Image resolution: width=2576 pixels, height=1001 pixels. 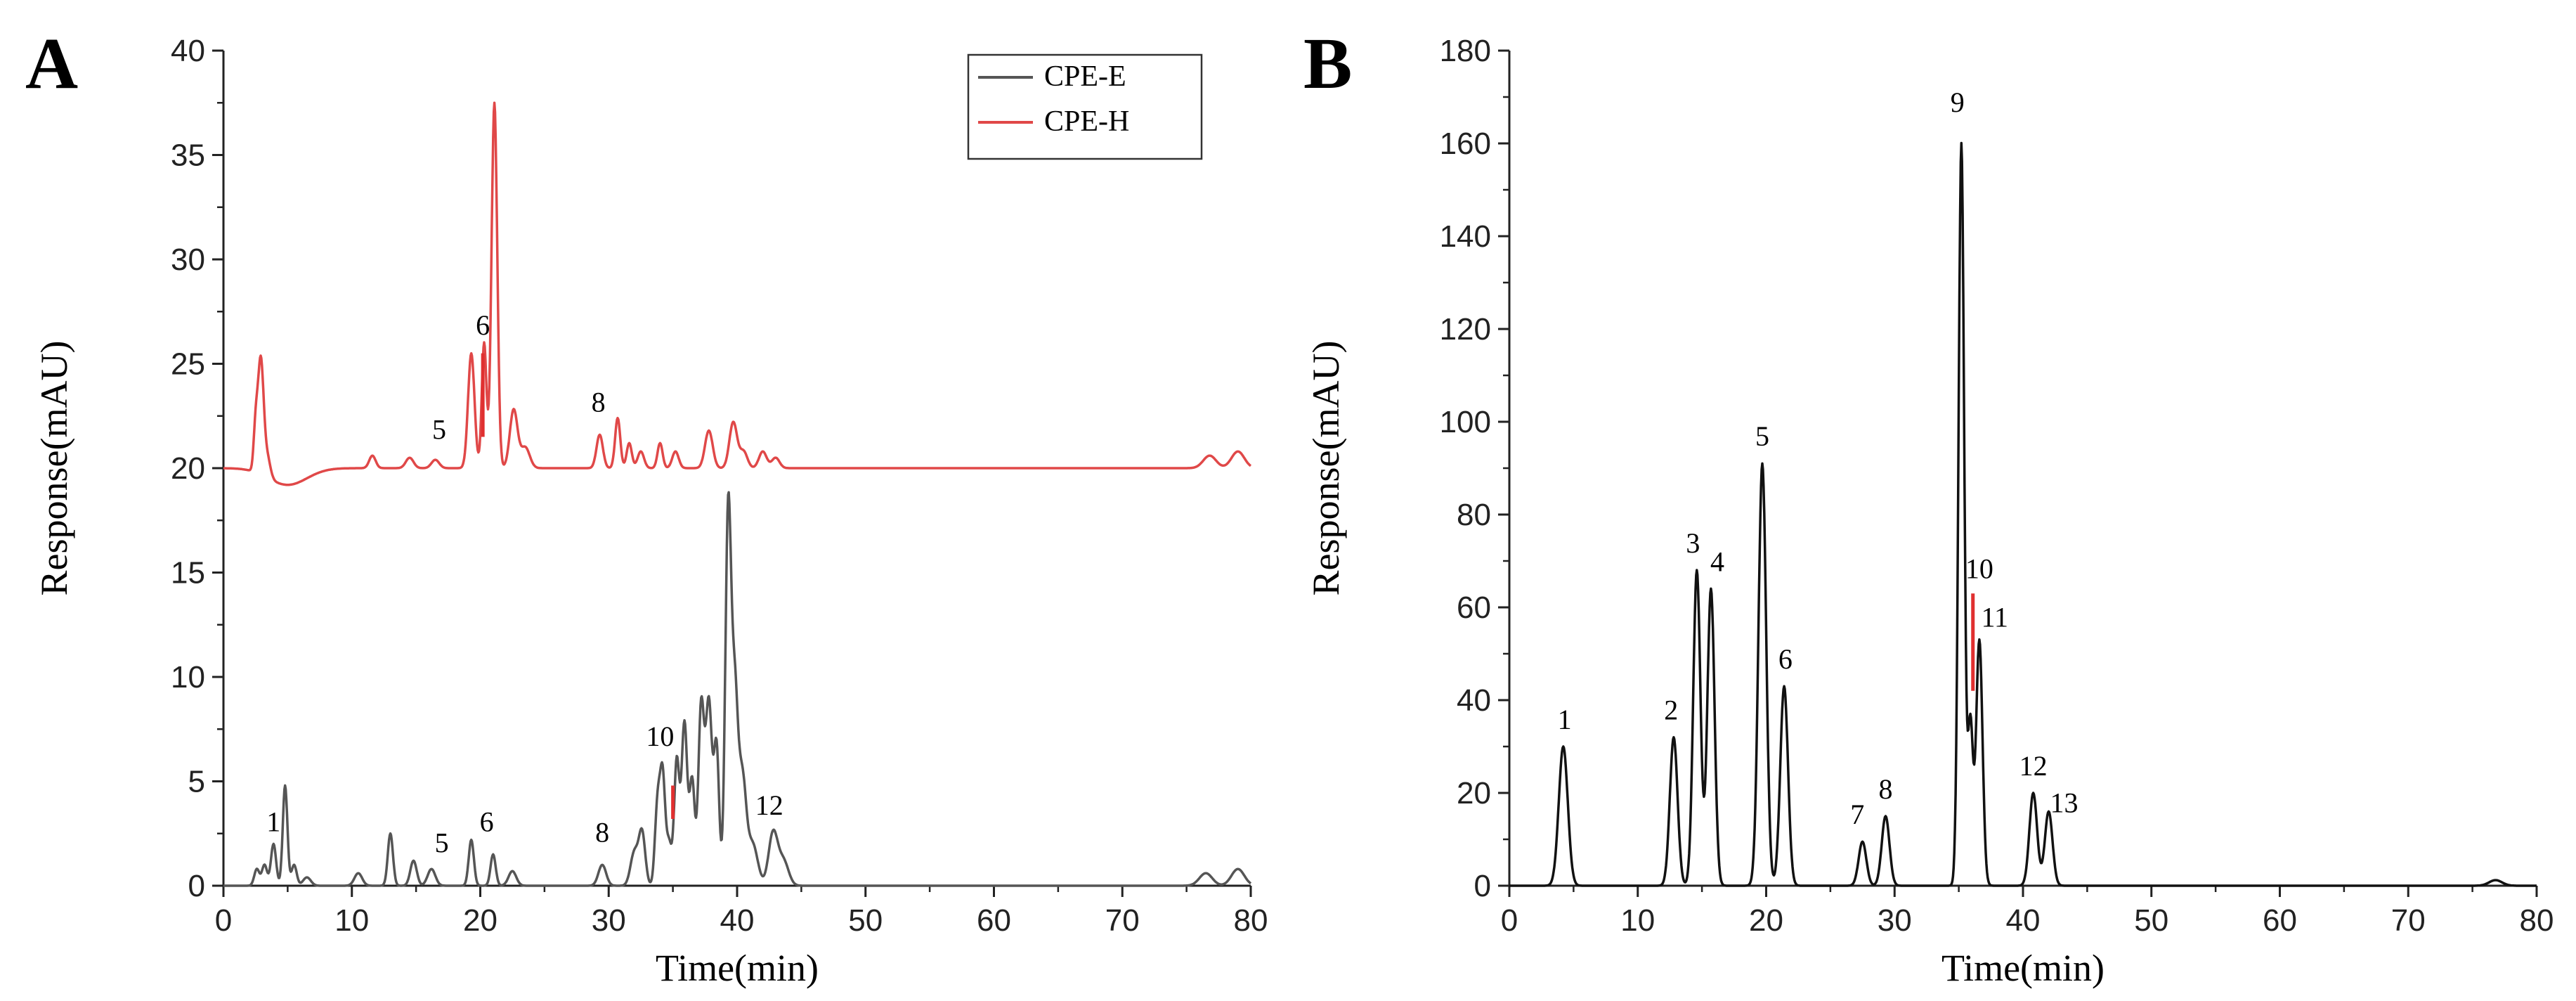 I want to click on legend: CPE-E CPE-H, so click(x=1085, y=106).